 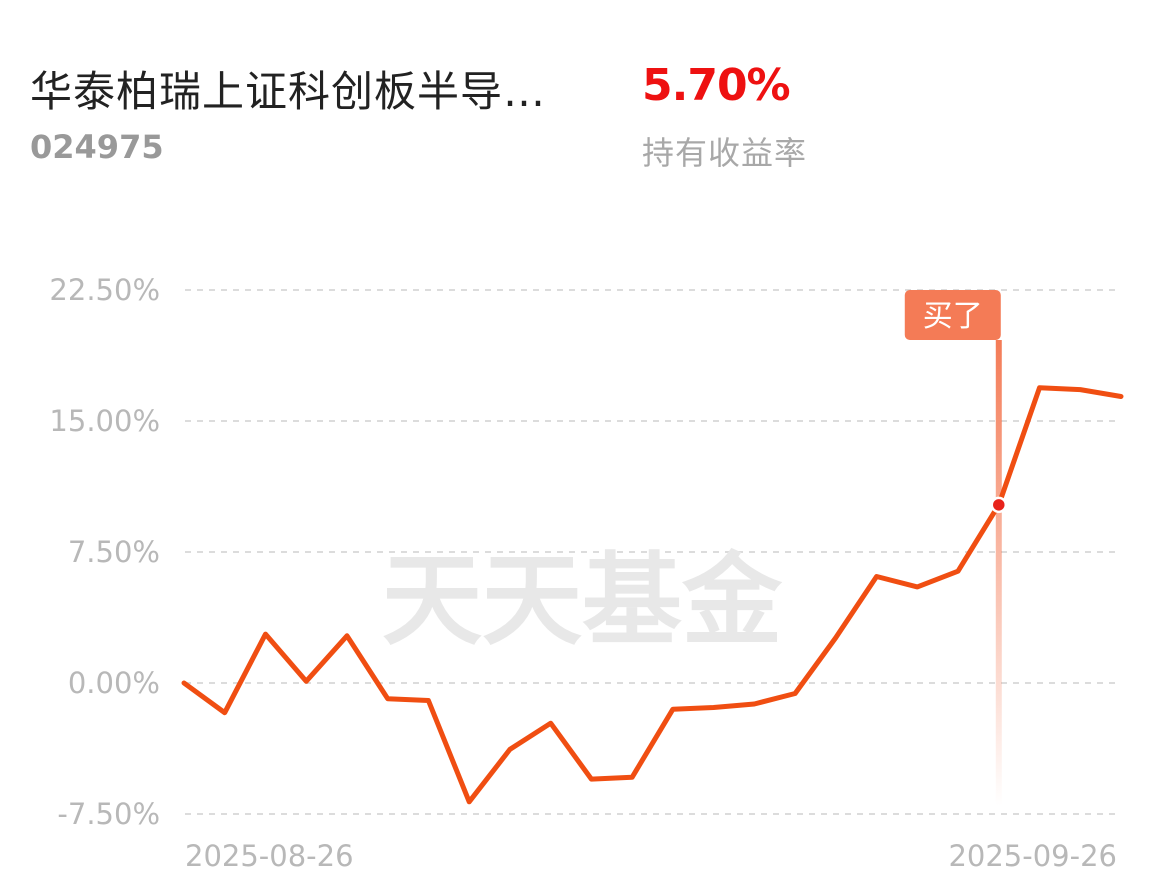 I want to click on fund-code: 024975, so click(x=97, y=147).